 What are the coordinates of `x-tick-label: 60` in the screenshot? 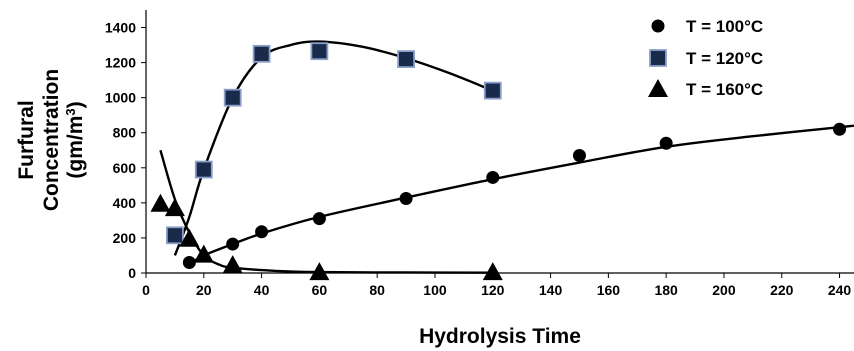 It's located at (320, 290).